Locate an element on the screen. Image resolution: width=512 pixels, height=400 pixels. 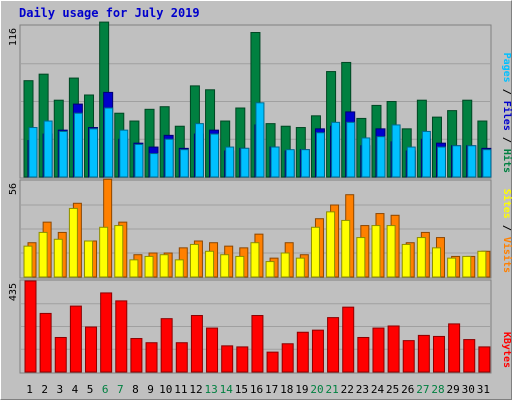
day-label-7: 7 is located at coordinates (120, 389).